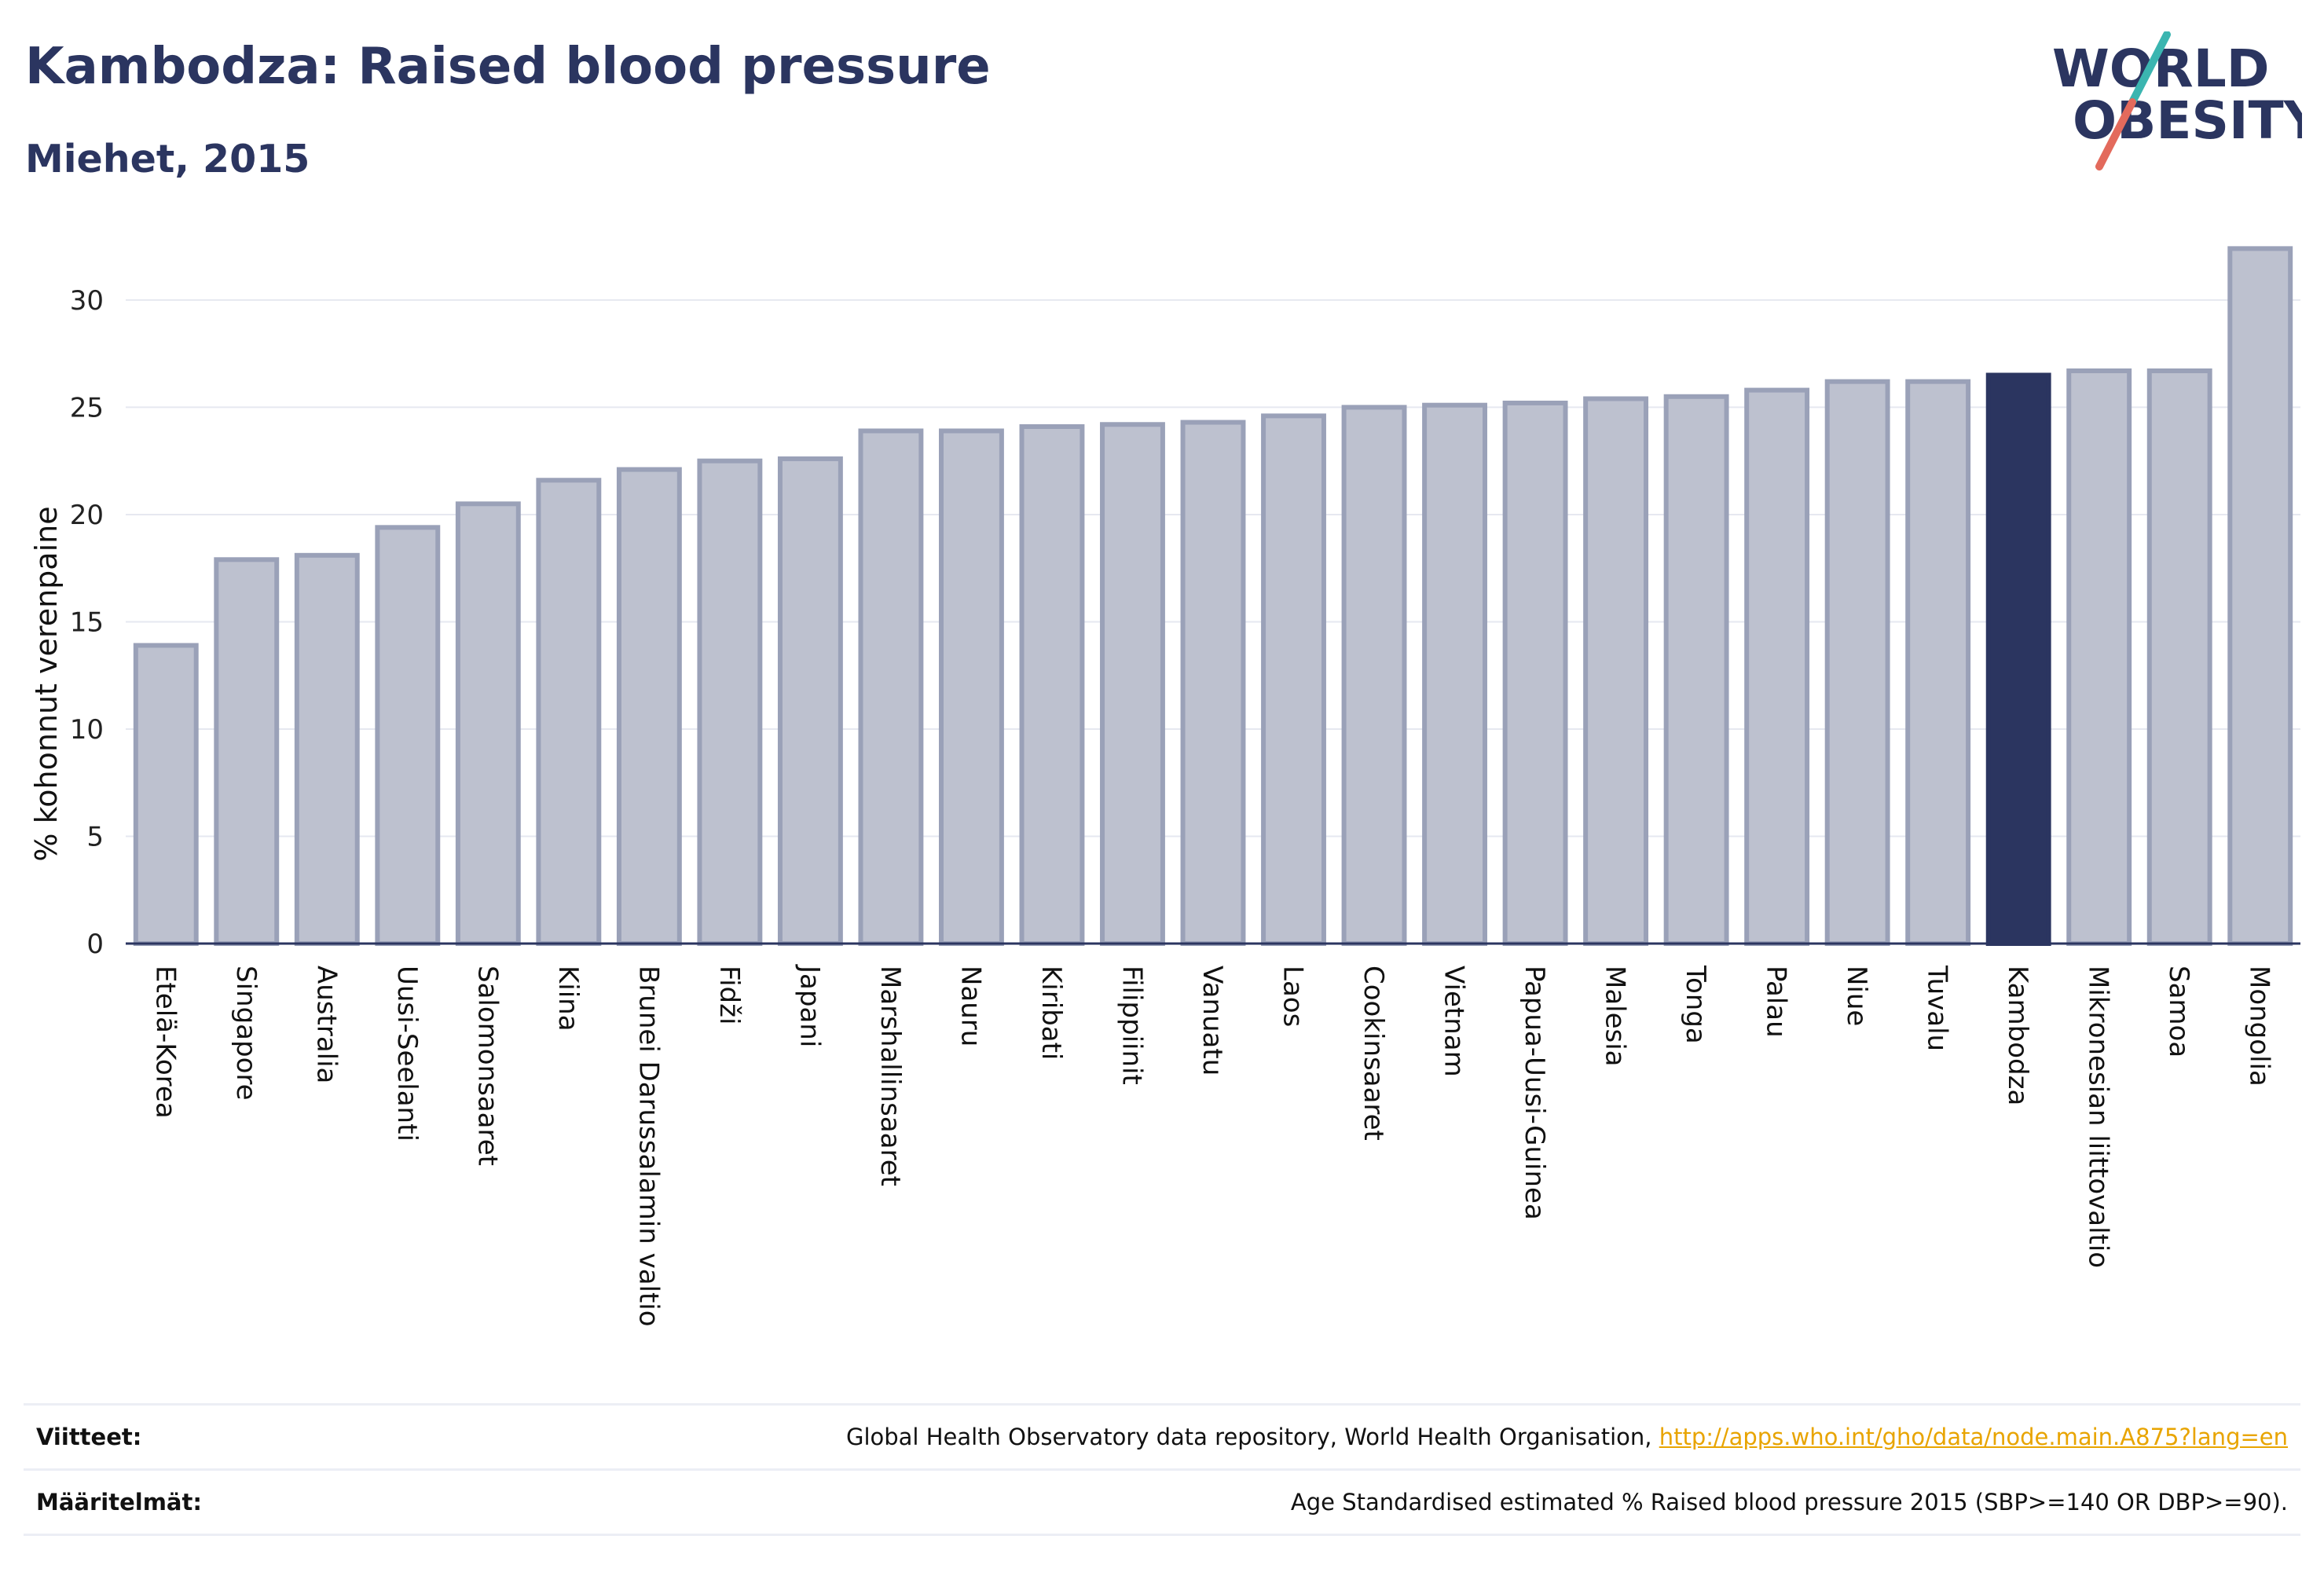 Image resolution: width=2324 pixels, height=1576 pixels. I want to click on x-tick-label: Tonga, so click(1695, 1004).